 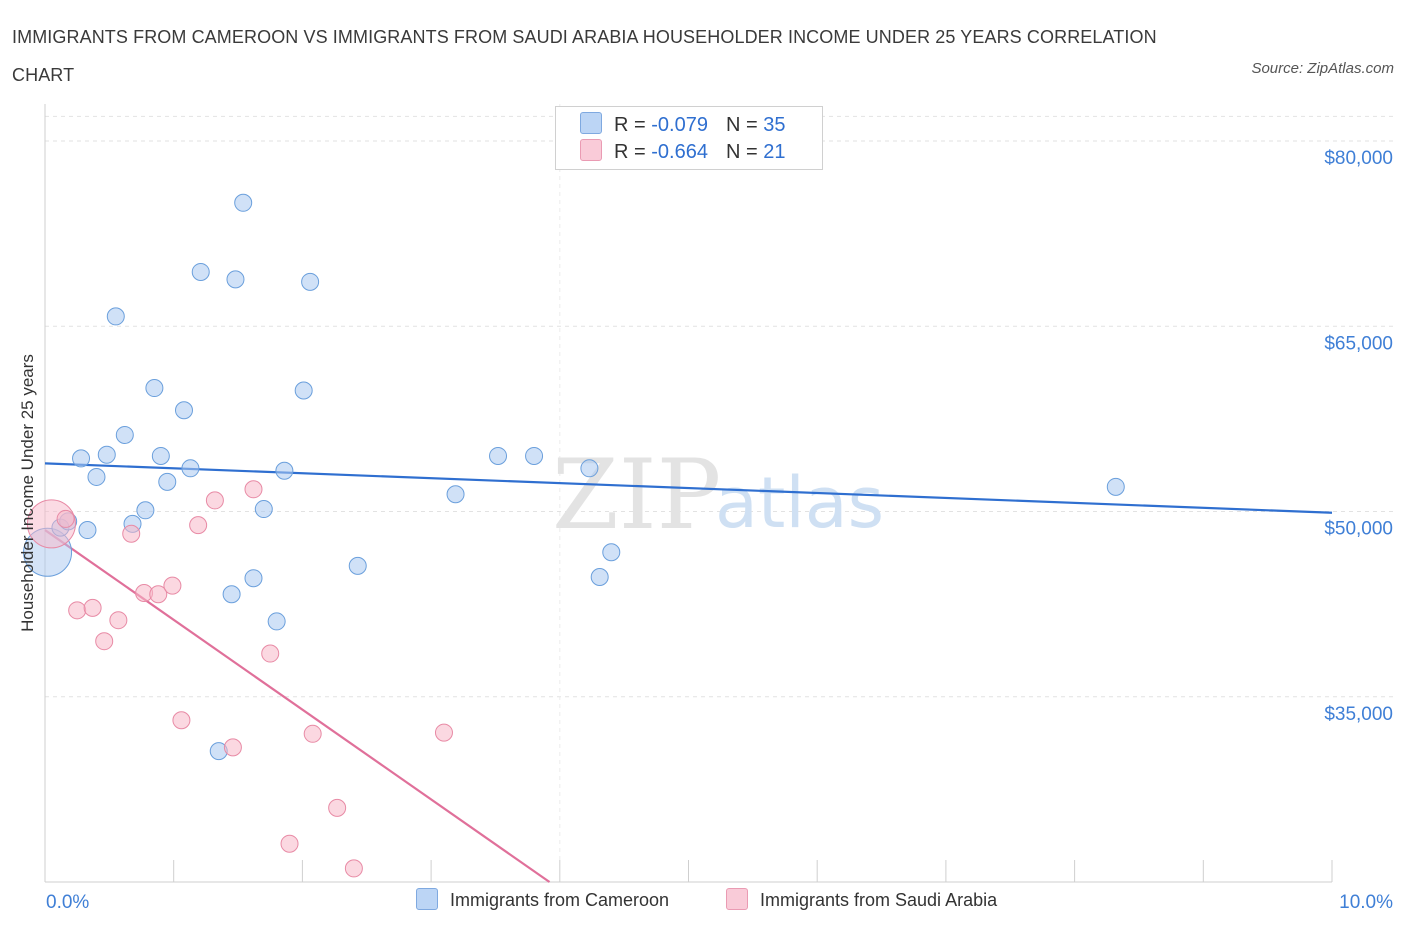 I want to click on stats-legend: R = -0.079 N = 35 R = -0.664 N = 21, so click(x=689, y=138).